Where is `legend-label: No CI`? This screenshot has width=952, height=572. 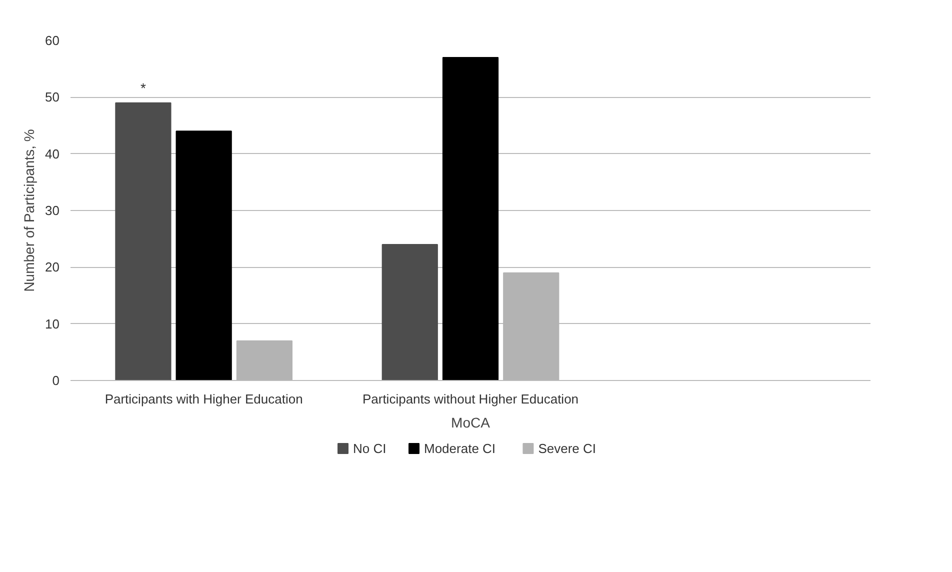 legend-label: No CI is located at coordinates (369, 448).